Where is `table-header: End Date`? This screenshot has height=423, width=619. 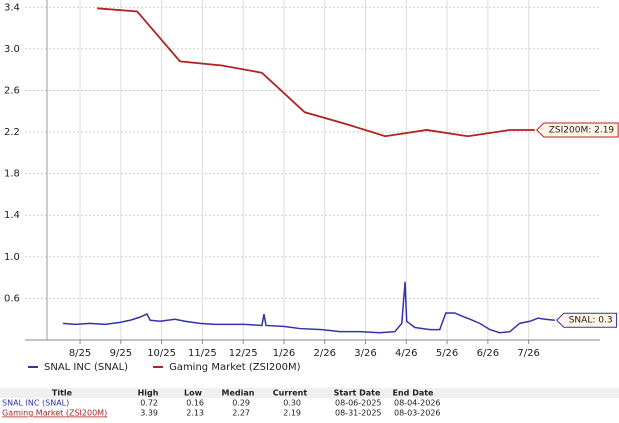 table-header: End Date is located at coordinates (414, 393).